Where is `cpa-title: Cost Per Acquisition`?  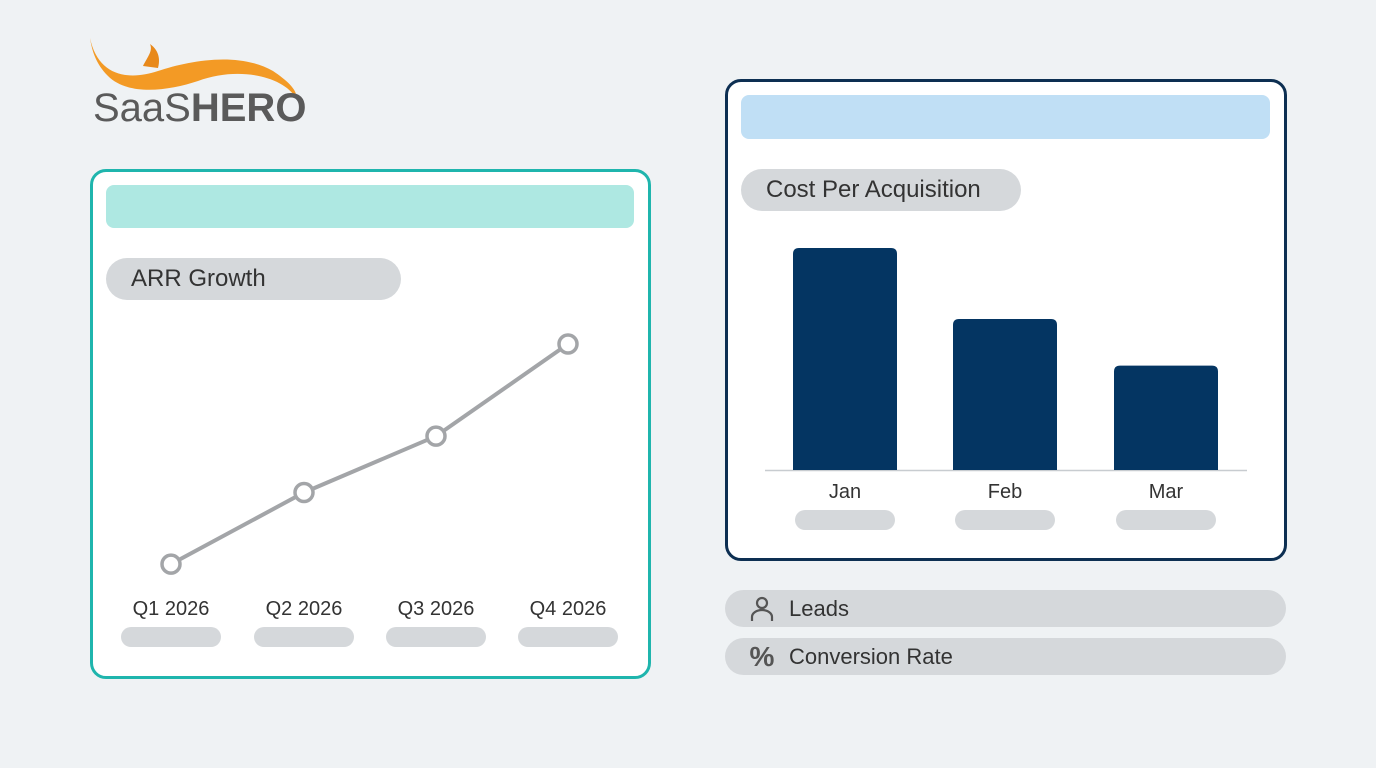 cpa-title: Cost Per Acquisition is located at coordinates (881, 190).